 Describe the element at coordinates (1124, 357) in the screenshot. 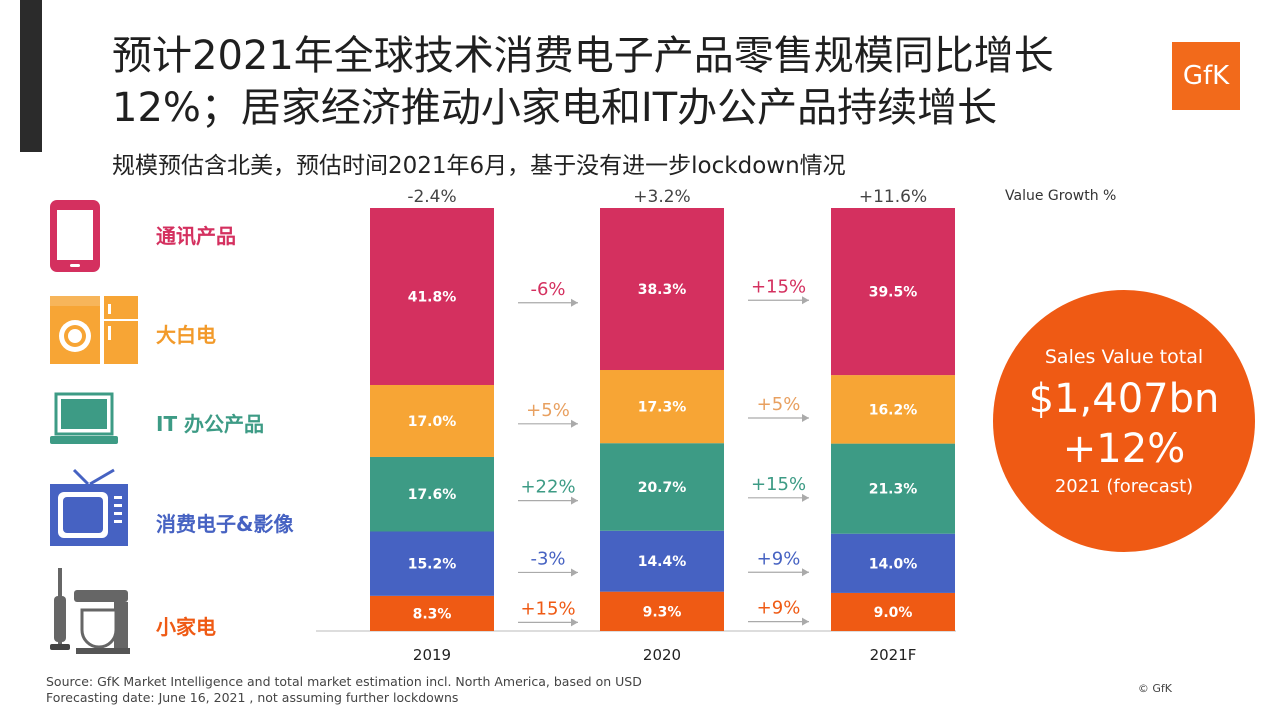

I see `circle-caption: Sales Value total` at that location.